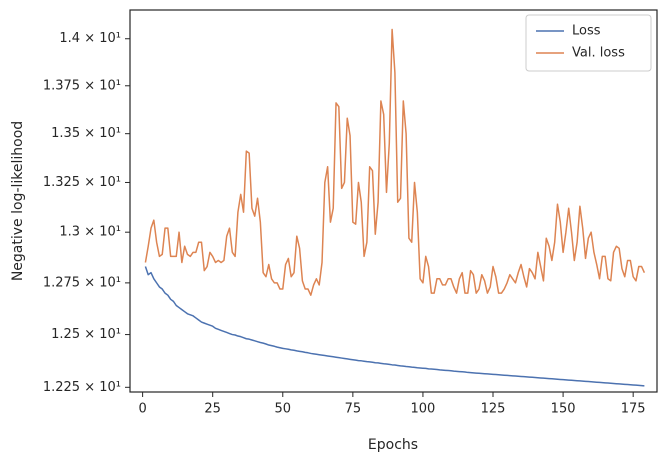 The height and width of the screenshot is (464, 667). Describe the element at coordinates (86, 133) in the screenshot. I see `y-tick-label: 1.35 × 10¹` at that location.